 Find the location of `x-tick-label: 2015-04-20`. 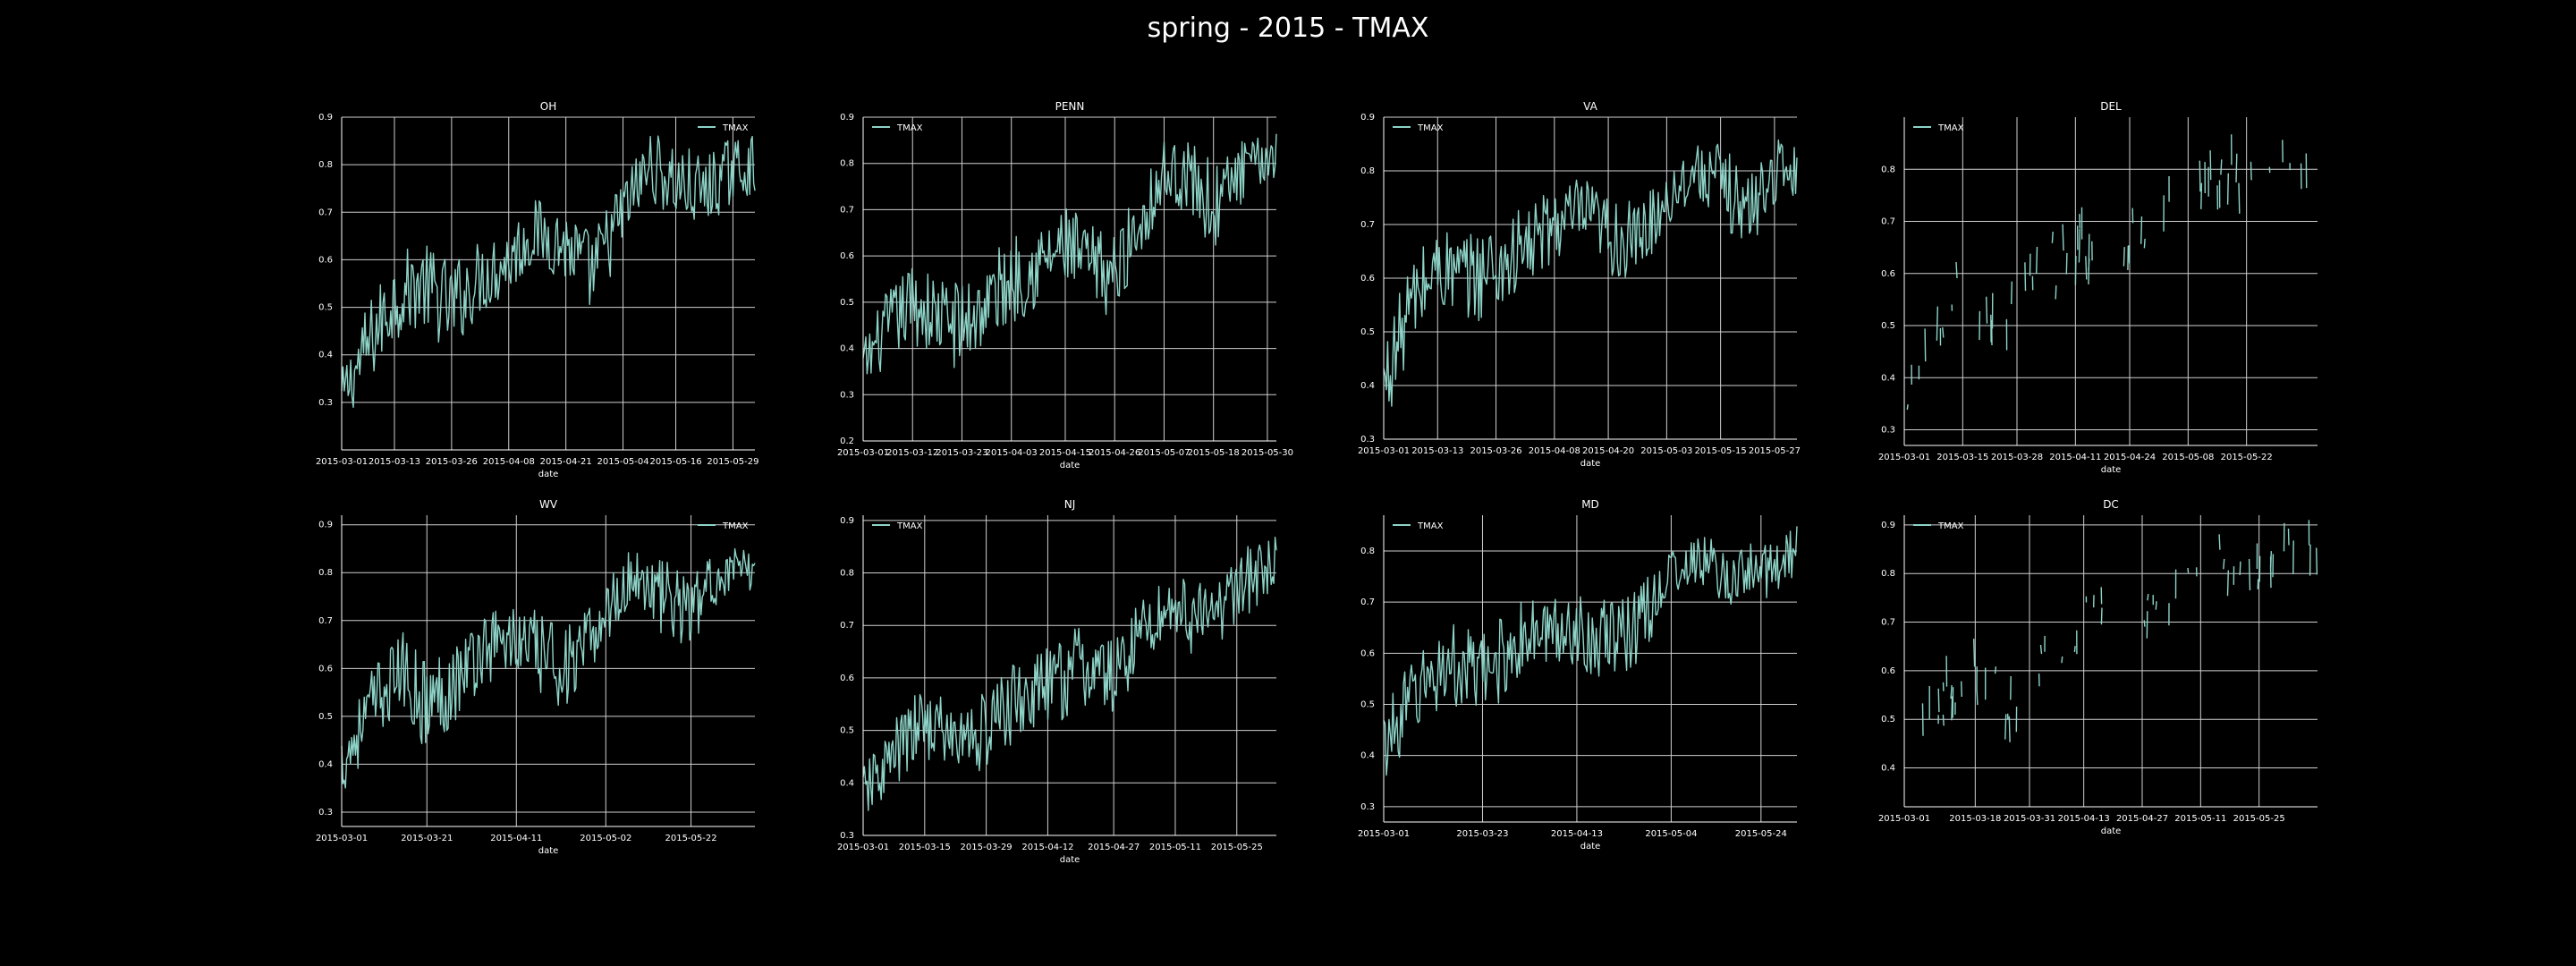

x-tick-label: 2015-04-20 is located at coordinates (1608, 451).